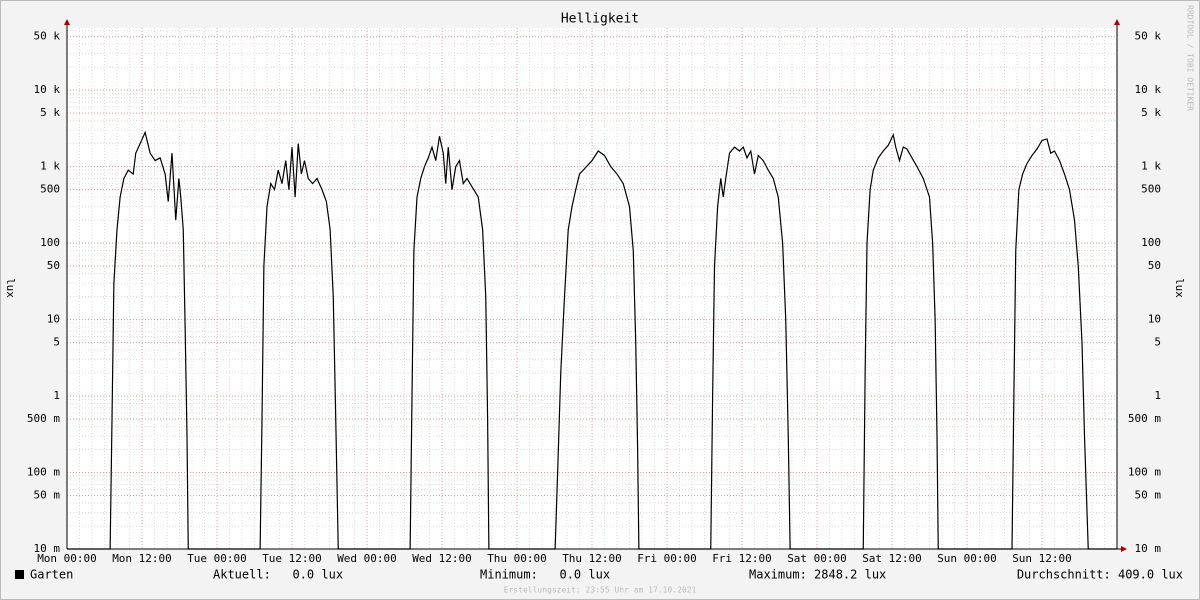 This screenshot has height=600, width=1200. What do you see at coordinates (43, 418) in the screenshot?
I see `y-tick-label: 500 m` at bounding box center [43, 418].